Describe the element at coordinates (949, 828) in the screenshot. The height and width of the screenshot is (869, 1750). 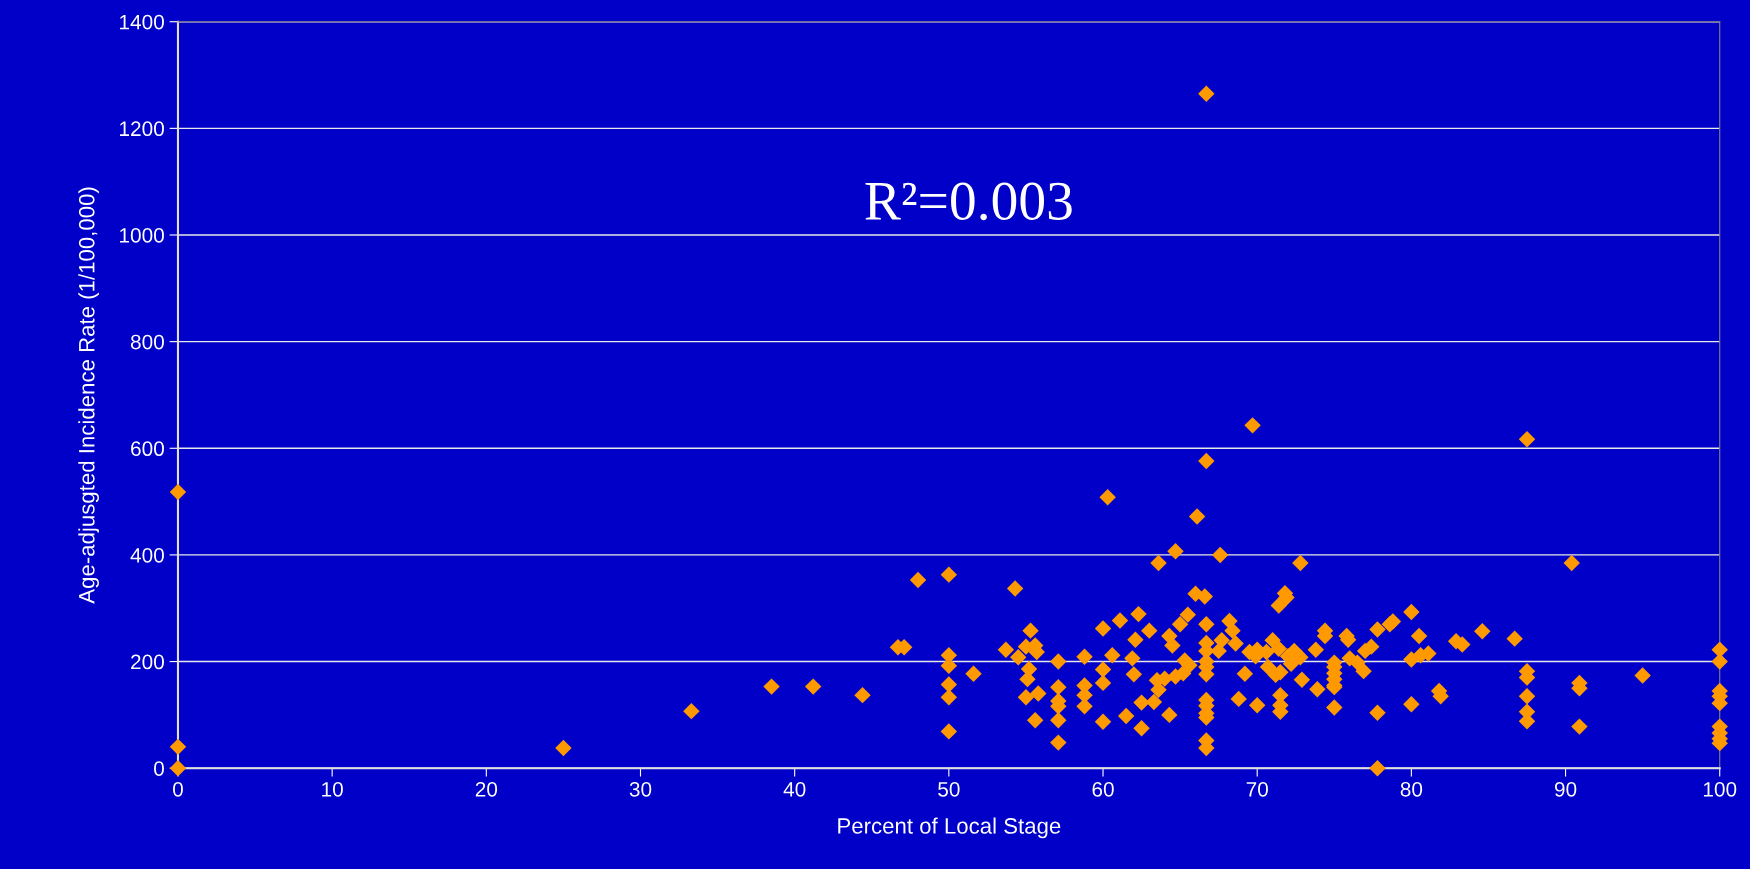
I see `x-axis-title: Percent of Local Stage` at that location.